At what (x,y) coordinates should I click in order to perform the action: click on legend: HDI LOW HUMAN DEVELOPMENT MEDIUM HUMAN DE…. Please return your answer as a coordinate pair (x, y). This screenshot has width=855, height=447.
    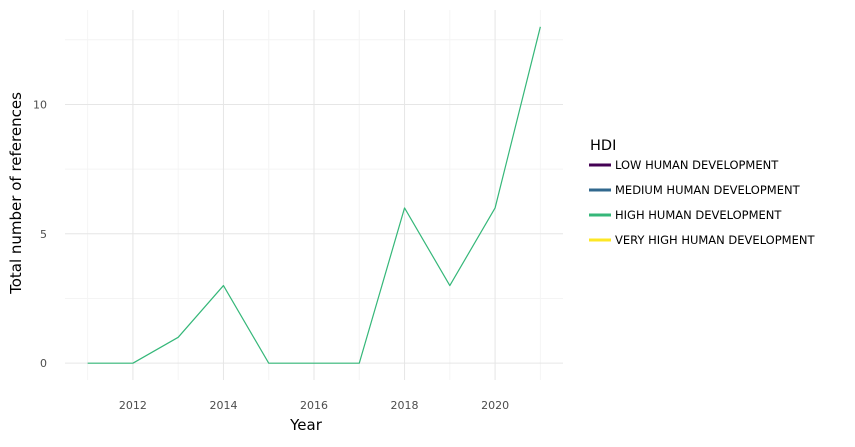
    Looking at the image, I should click on (702, 192).